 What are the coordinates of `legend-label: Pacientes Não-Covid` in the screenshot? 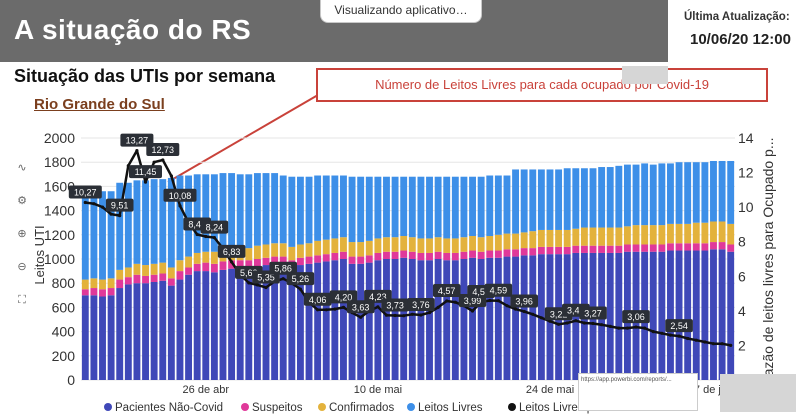 It's located at (169, 408).